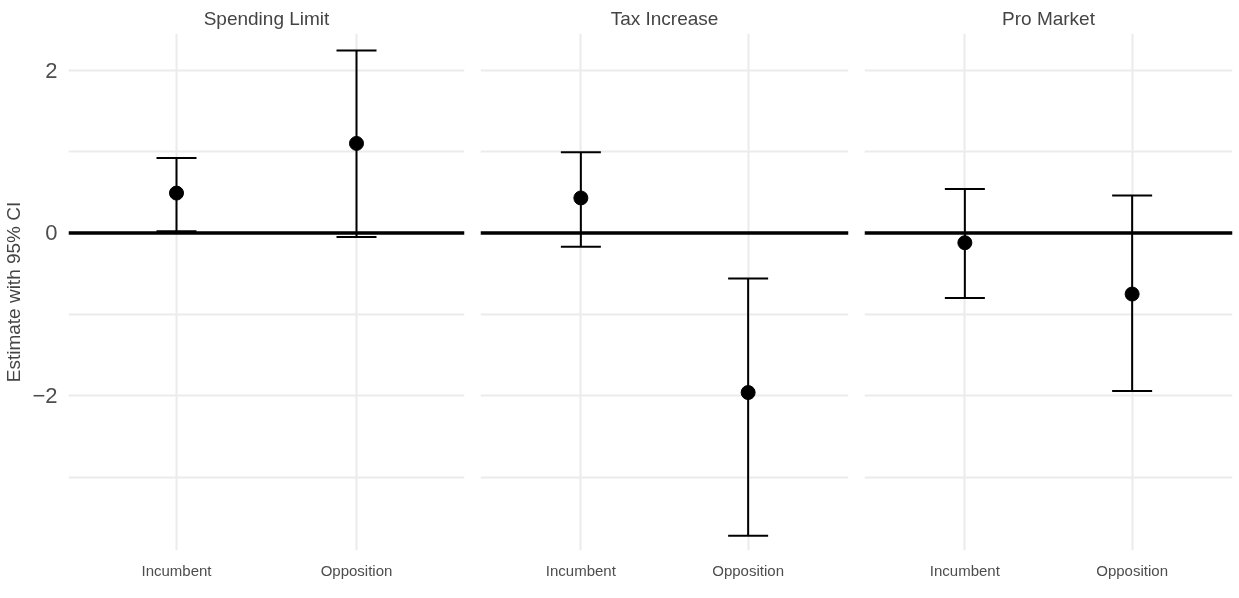 The image size is (1239, 598). I want to click on chart-title: Pro Market, so click(1049, 18).